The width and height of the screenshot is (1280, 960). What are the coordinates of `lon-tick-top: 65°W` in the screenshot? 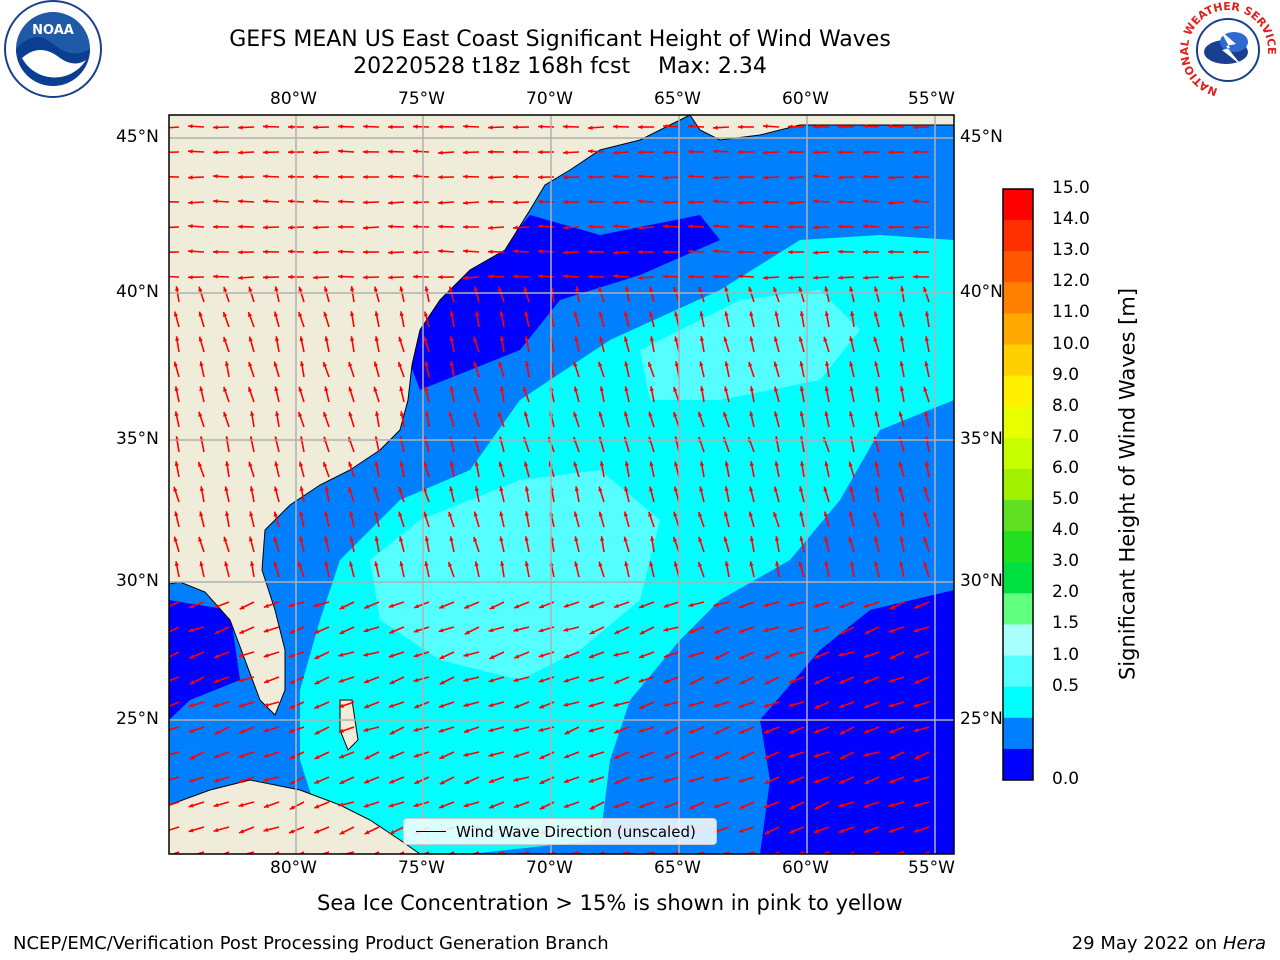 It's located at (677, 99).